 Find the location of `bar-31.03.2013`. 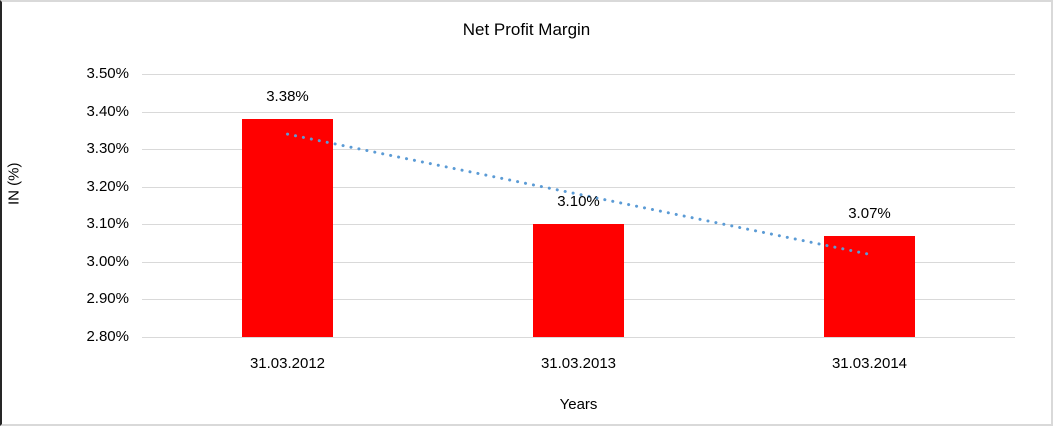

bar-31.03.2013 is located at coordinates (578, 280).